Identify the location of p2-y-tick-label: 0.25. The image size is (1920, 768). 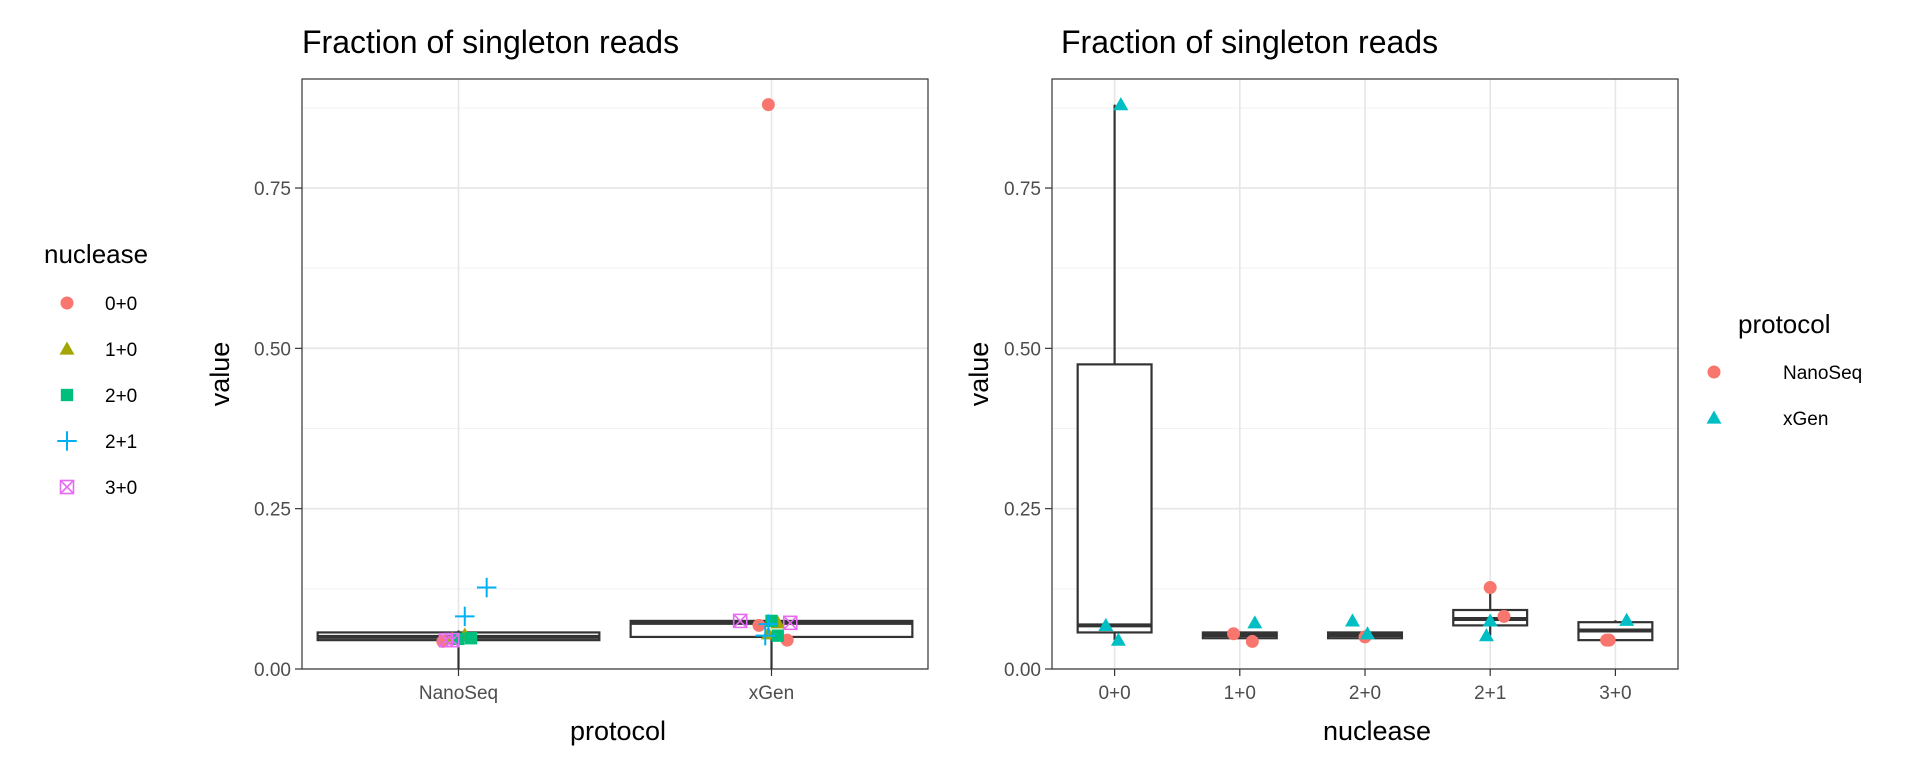
(1022, 510).